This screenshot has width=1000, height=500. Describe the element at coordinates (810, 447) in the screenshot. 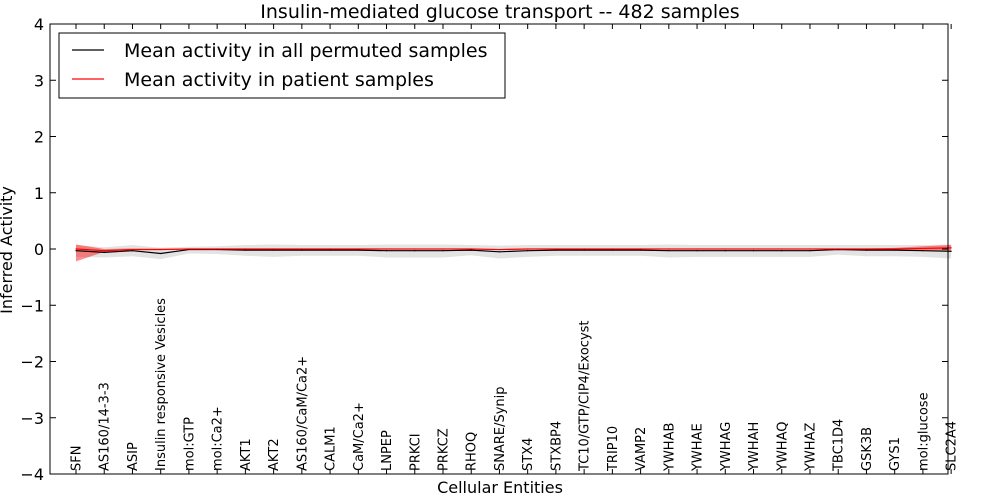

I see `x-category-label-26: YWHAZ` at that location.